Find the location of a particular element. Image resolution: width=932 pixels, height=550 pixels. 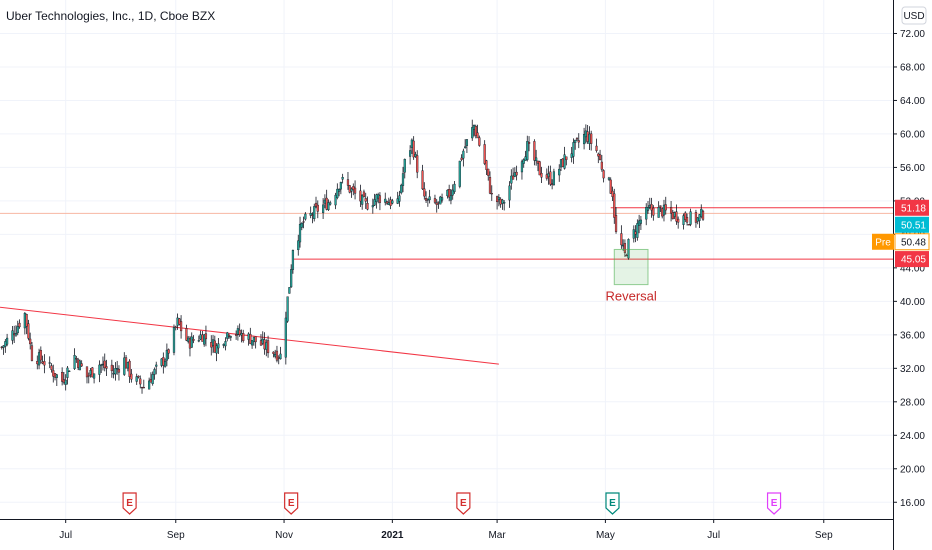

y-tick-label: 68.00 is located at coordinates (912, 67).